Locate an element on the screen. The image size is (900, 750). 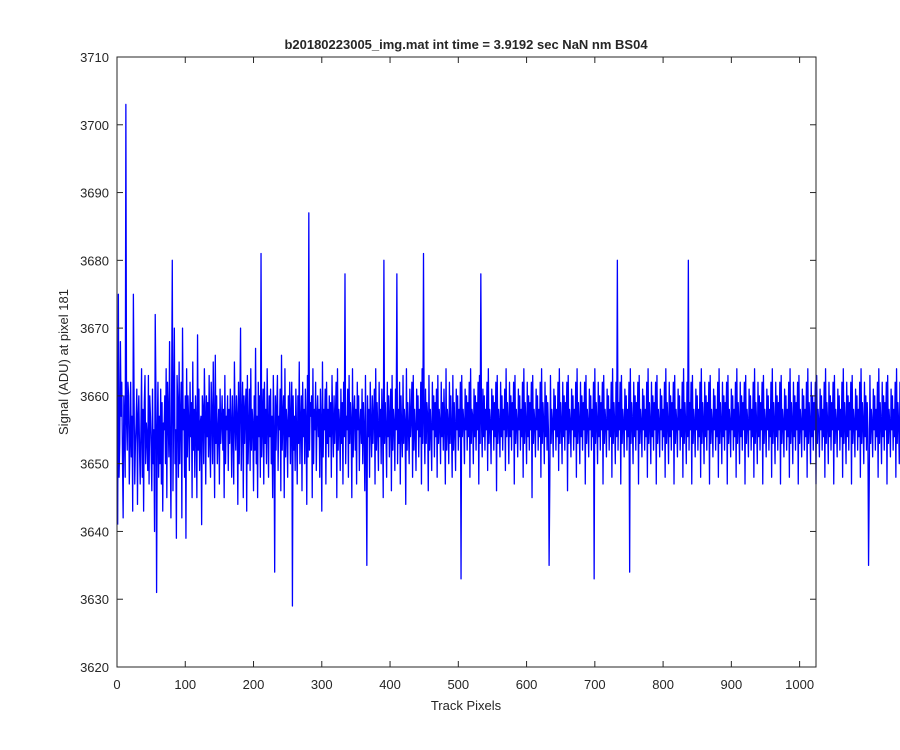
x-tick-label: 1000 is located at coordinates (799, 684).